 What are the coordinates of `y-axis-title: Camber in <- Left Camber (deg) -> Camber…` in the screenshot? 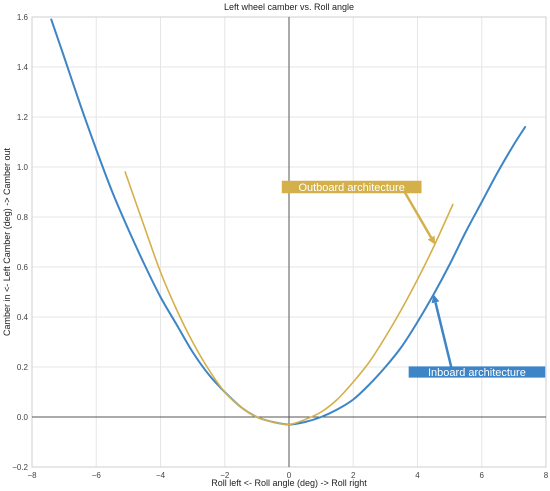 It's located at (7, 241).